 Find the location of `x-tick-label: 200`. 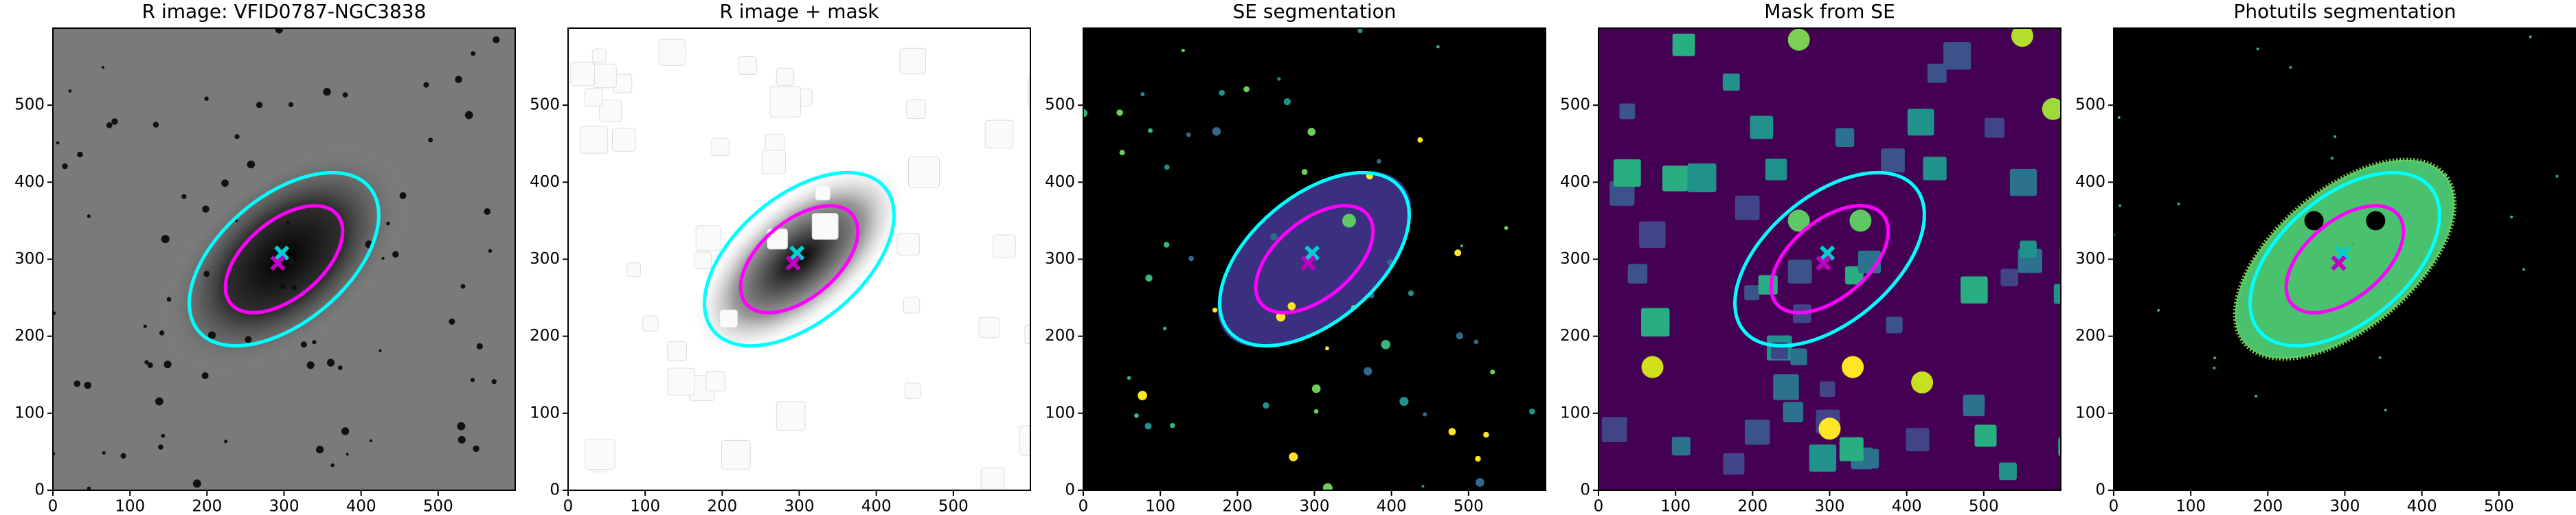

x-tick-label: 200 is located at coordinates (2267, 506).